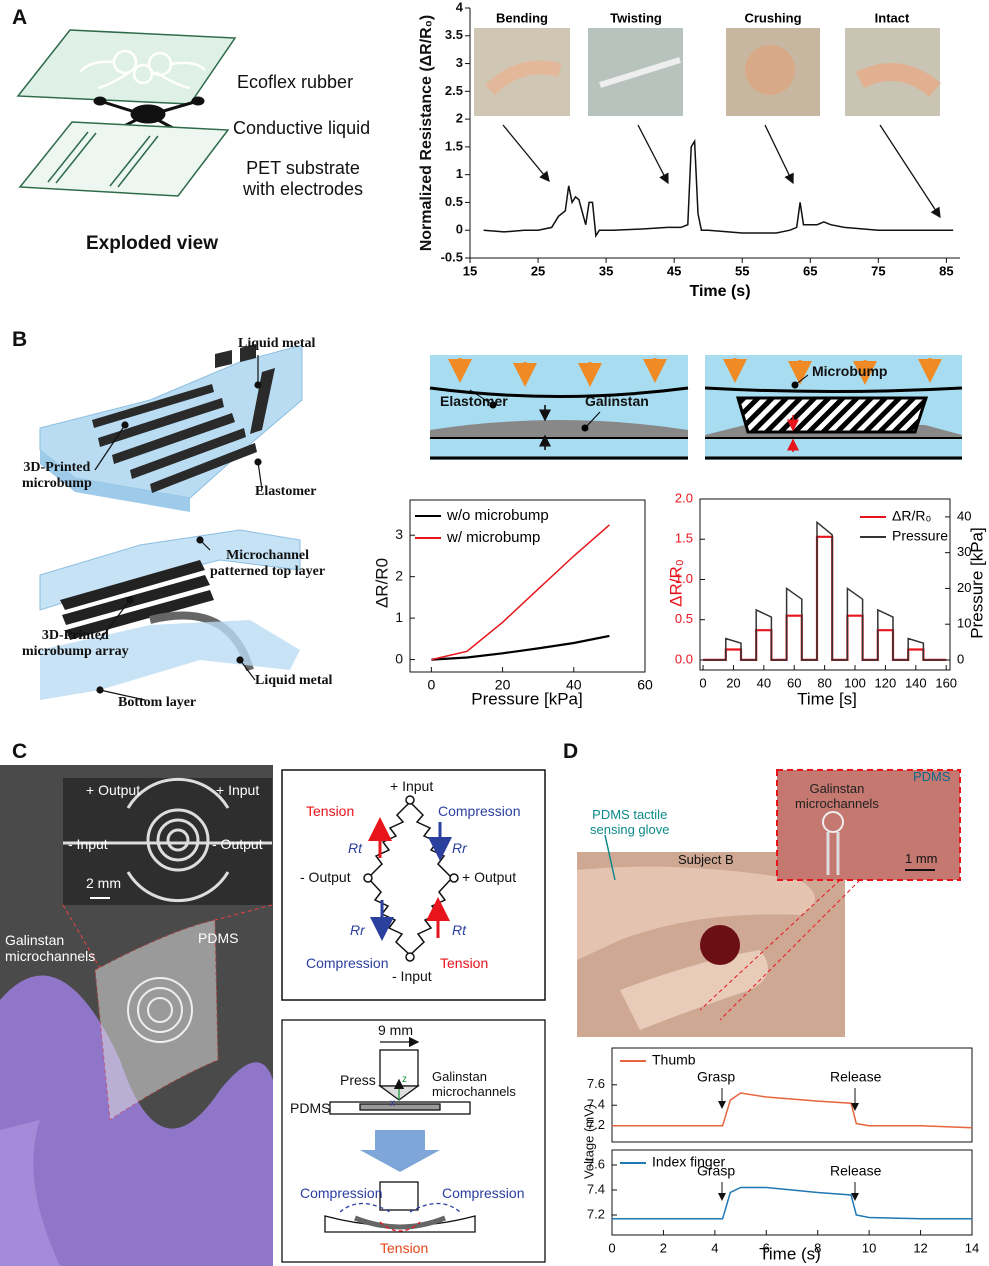 The height and width of the screenshot is (1266, 989). I want to click on x-tick-label: 65, so click(810, 270).